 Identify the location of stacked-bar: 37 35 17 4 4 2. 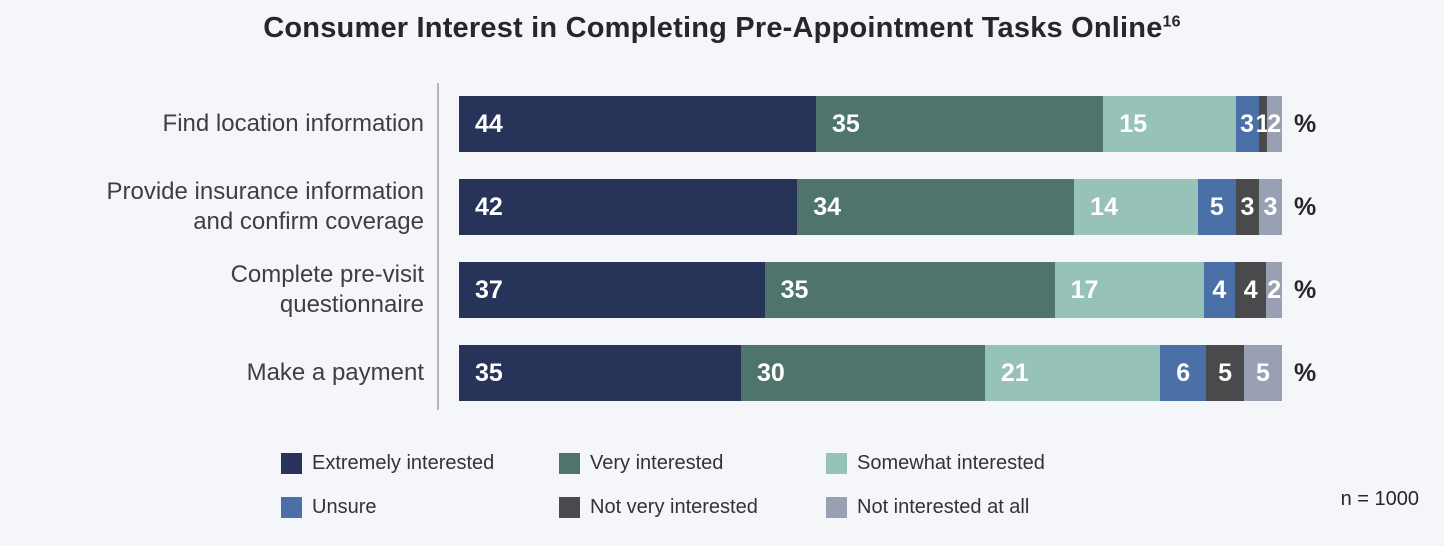
(870, 290).